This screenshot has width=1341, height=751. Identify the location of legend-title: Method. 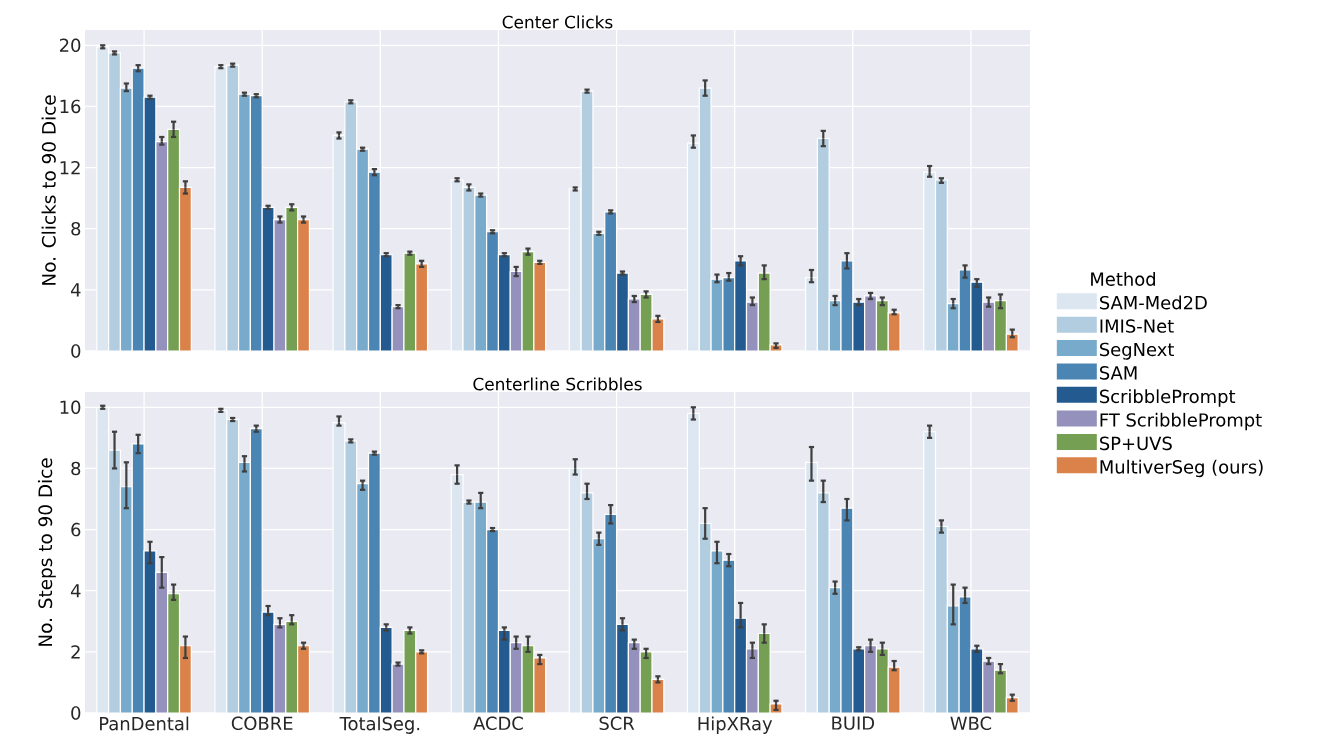
(1123, 279).